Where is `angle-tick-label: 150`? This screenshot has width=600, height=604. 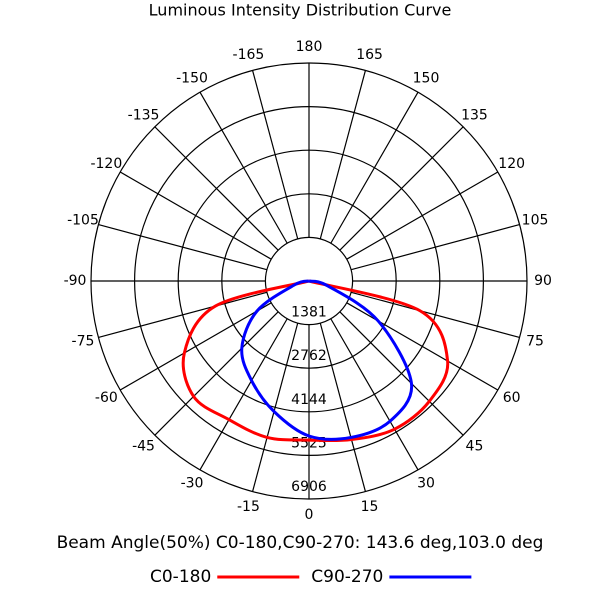 angle-tick-label: 150 is located at coordinates (426, 78).